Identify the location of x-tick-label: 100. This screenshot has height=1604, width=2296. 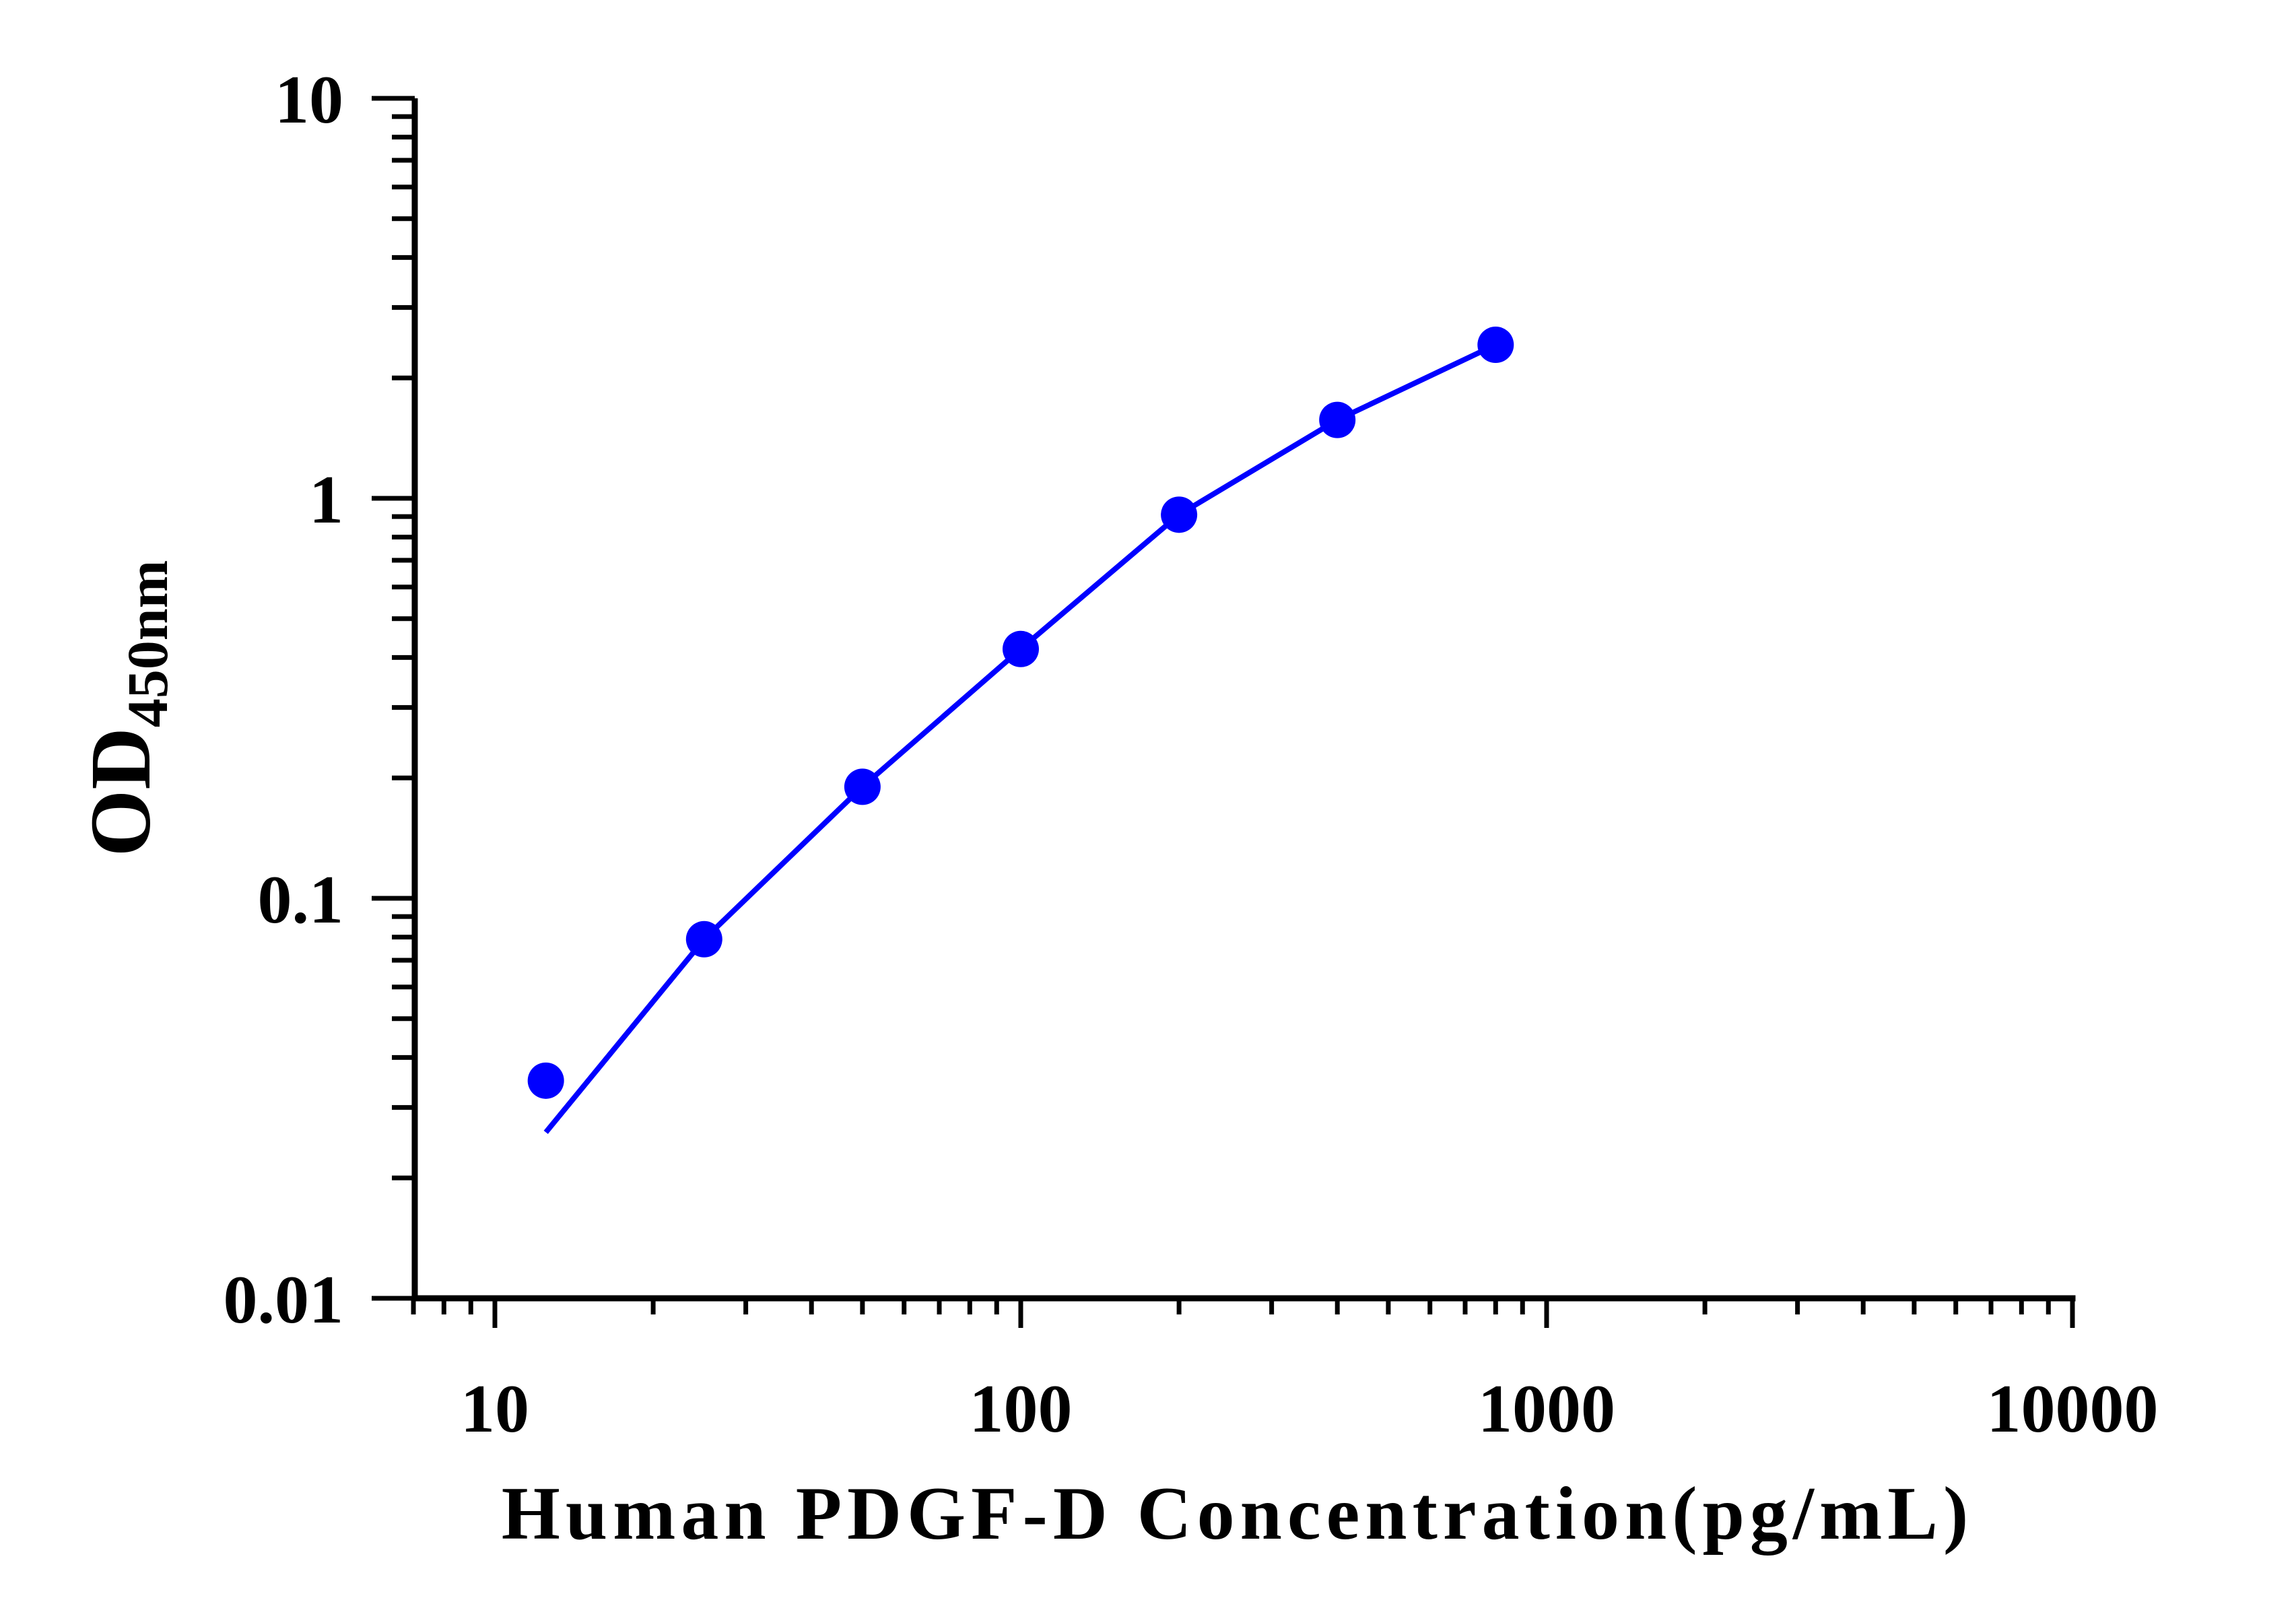
(1021, 1409).